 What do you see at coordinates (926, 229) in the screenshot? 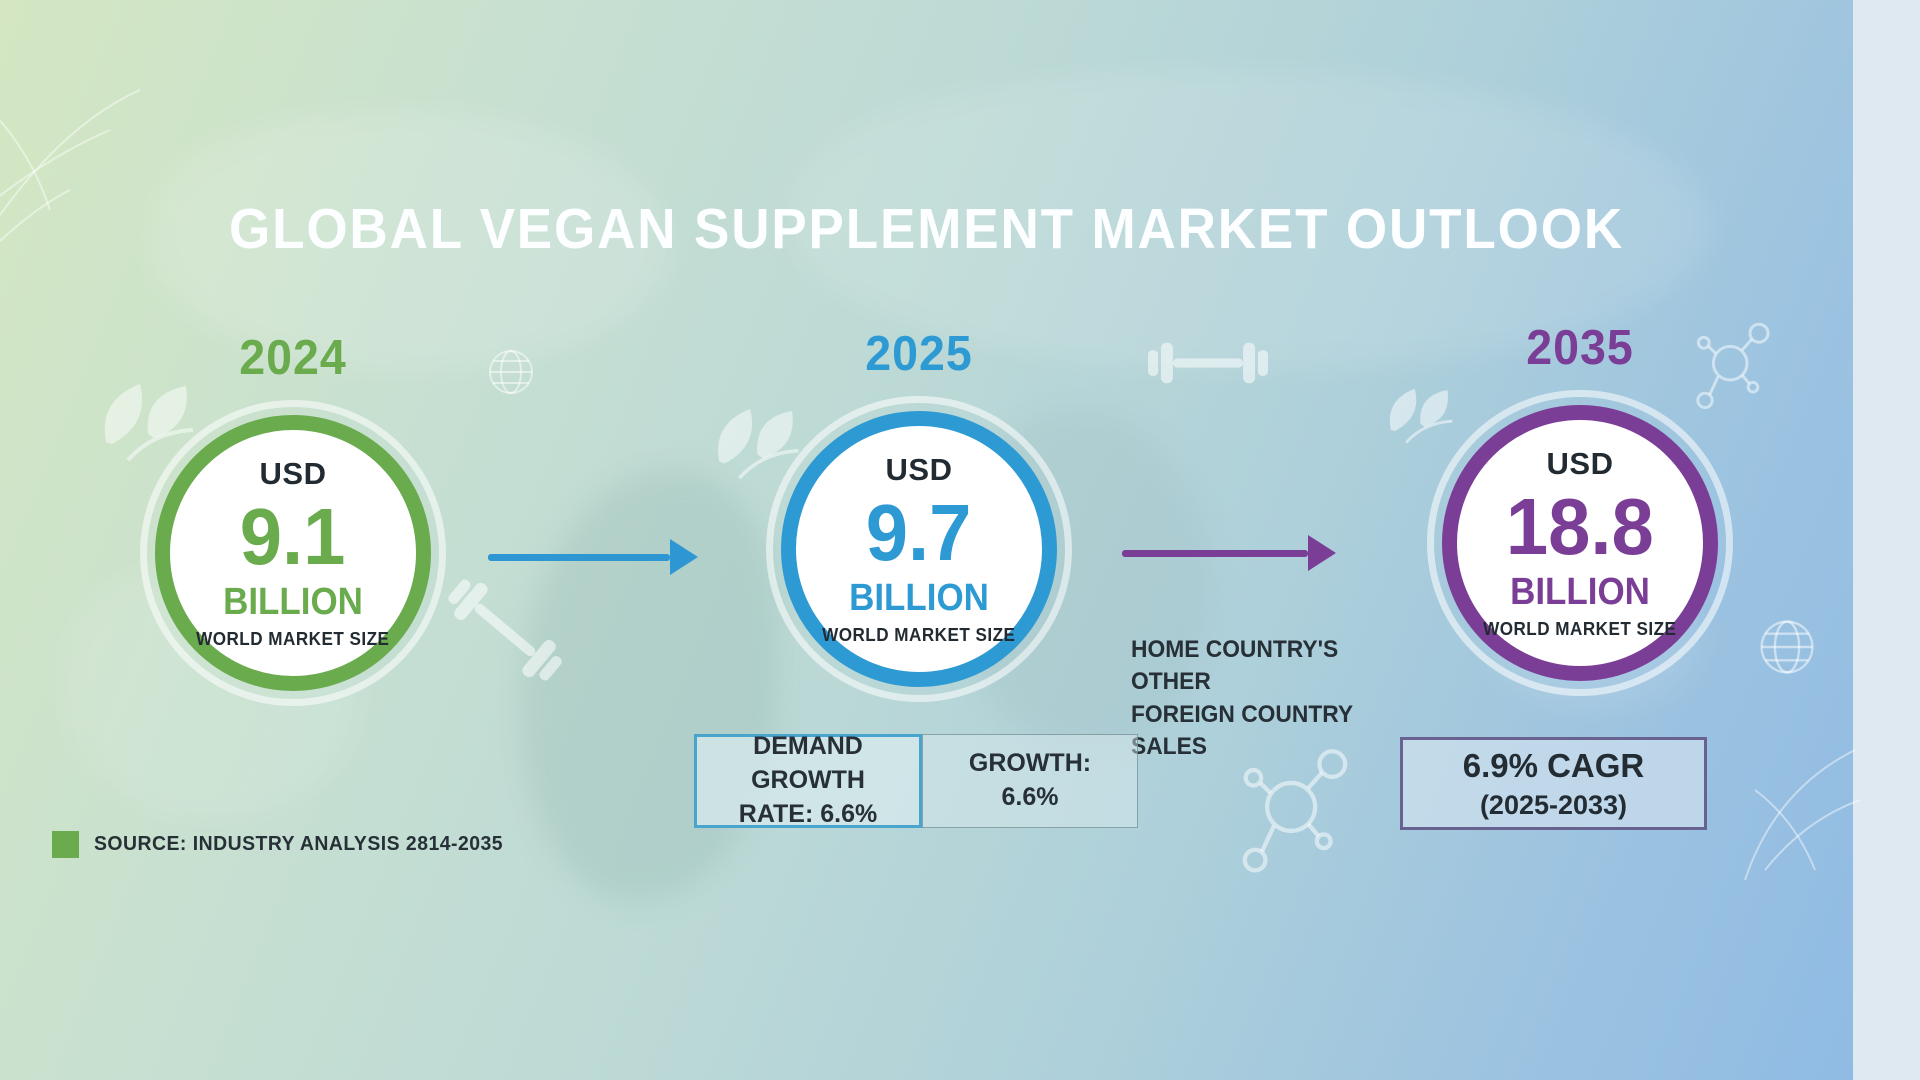
I see `page-title: GLOBAL VEGAN SUPPLEMENT MARKET OUTLOOK` at bounding box center [926, 229].